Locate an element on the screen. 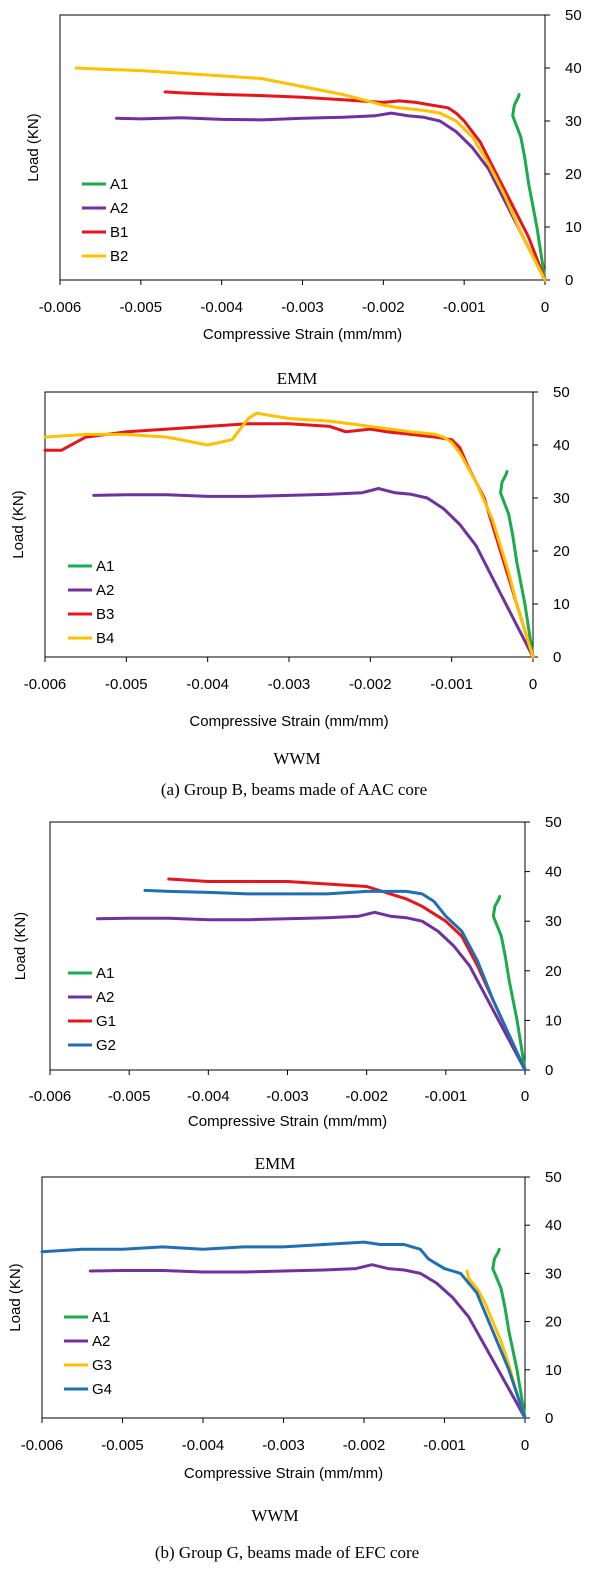 This screenshot has height=1569, width=589. chart-caption-emm-g: EMM is located at coordinates (275, 1163).